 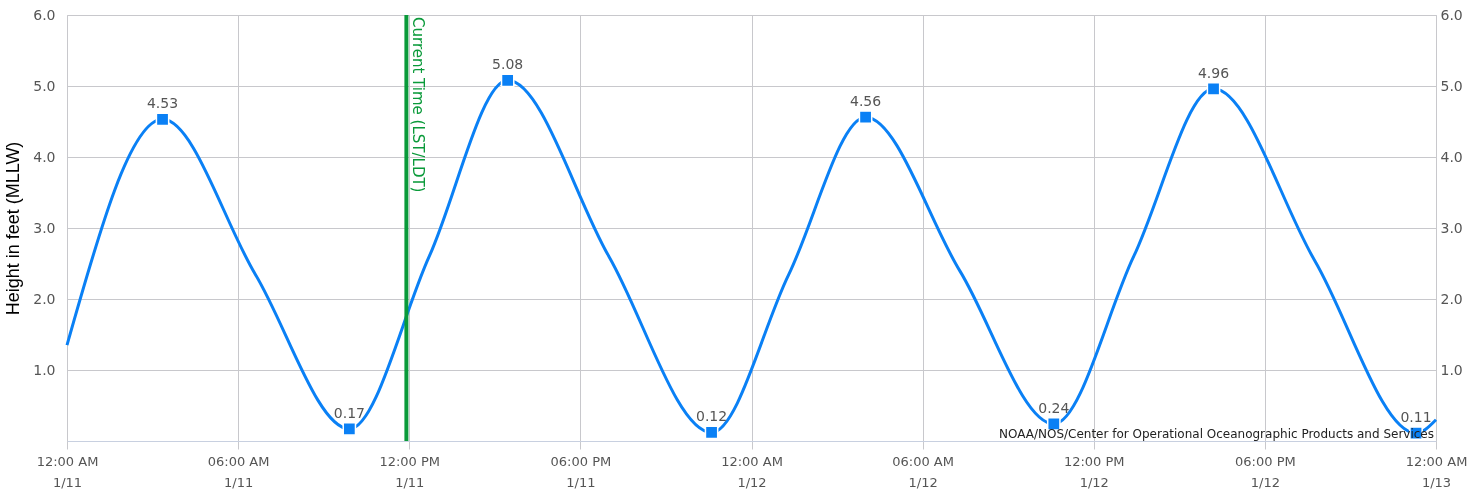 What do you see at coordinates (1213, 72) in the screenshot?
I see `data-label: 4.96` at bounding box center [1213, 72].